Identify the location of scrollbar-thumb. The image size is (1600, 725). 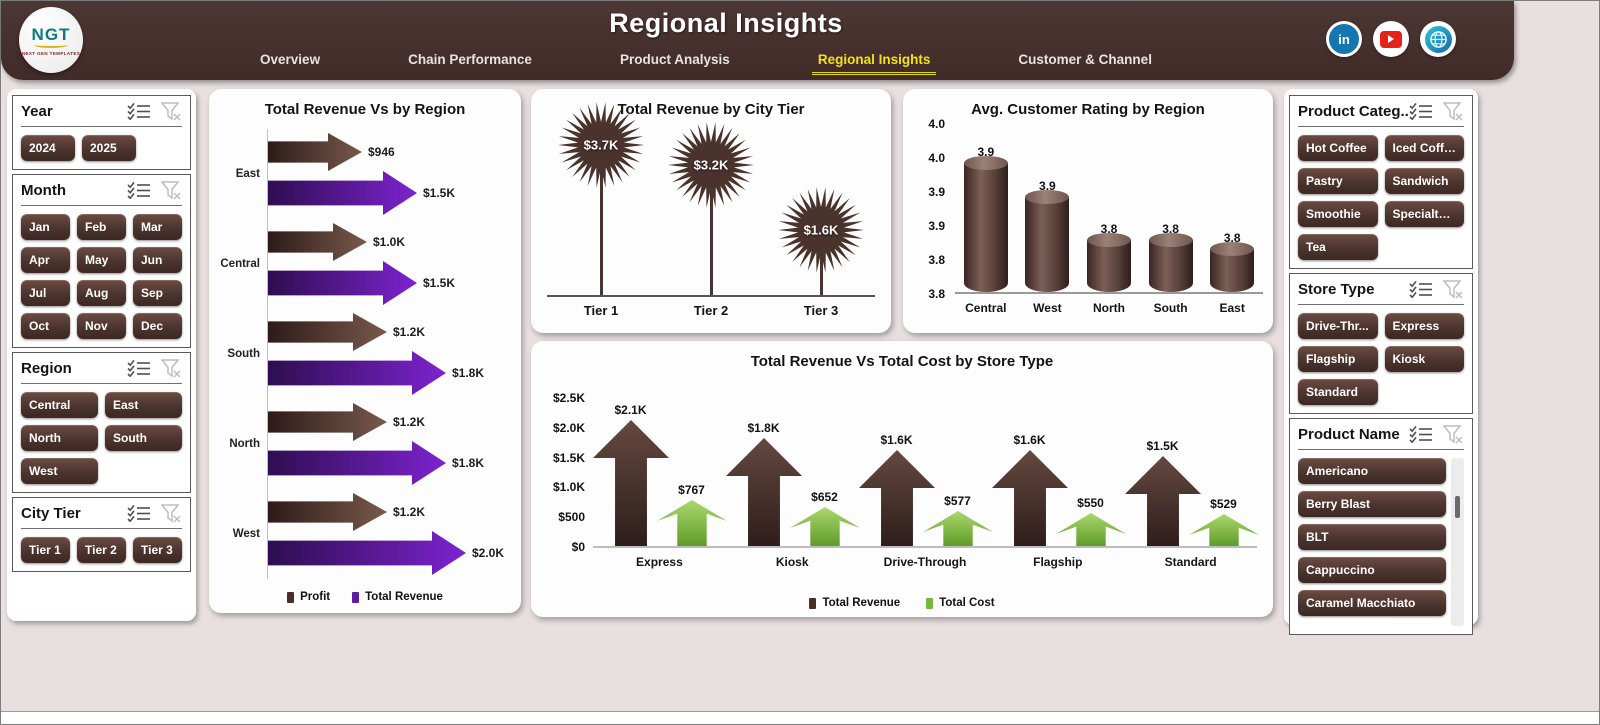
(1457, 507).